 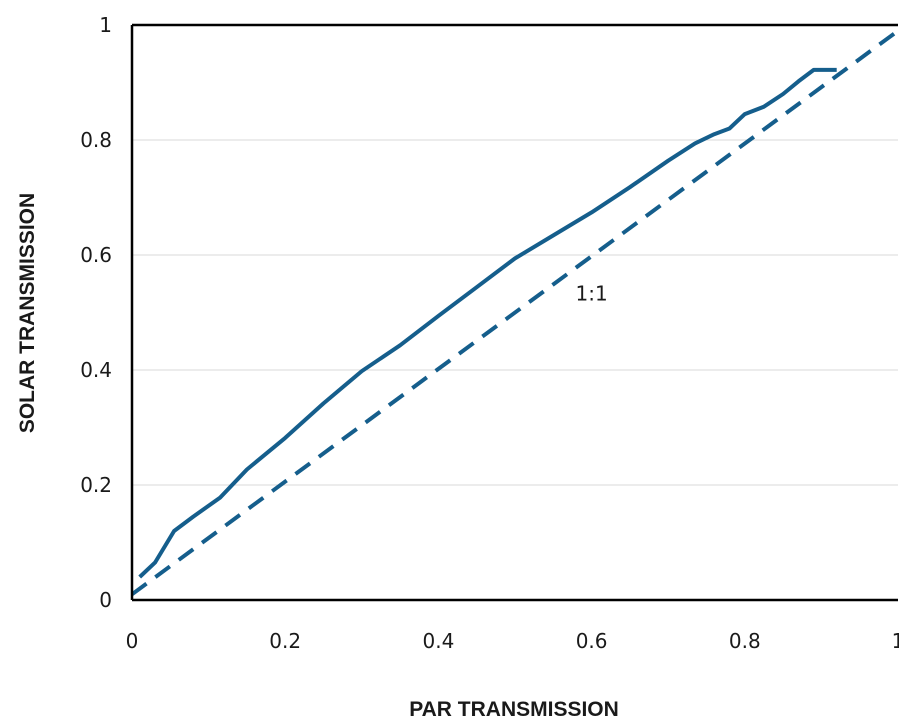 What do you see at coordinates (105, 600) in the screenshot?
I see `y-tick-label: 0` at bounding box center [105, 600].